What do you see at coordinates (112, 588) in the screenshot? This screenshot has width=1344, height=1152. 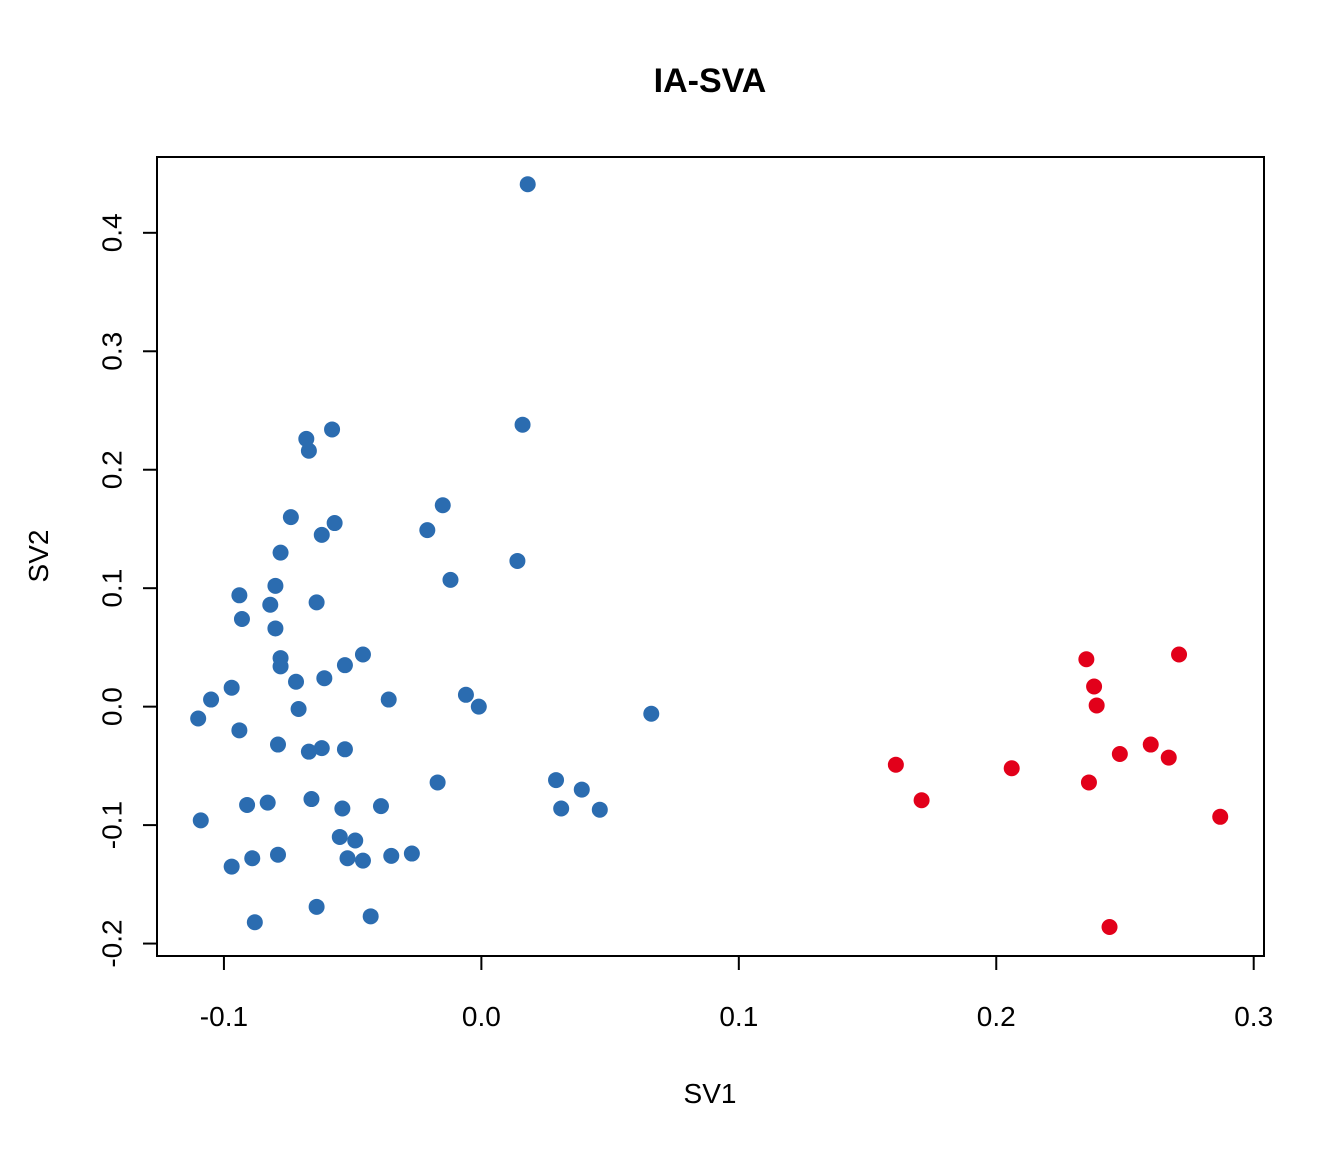 I see `y-tick-label: 0.1` at bounding box center [112, 588].